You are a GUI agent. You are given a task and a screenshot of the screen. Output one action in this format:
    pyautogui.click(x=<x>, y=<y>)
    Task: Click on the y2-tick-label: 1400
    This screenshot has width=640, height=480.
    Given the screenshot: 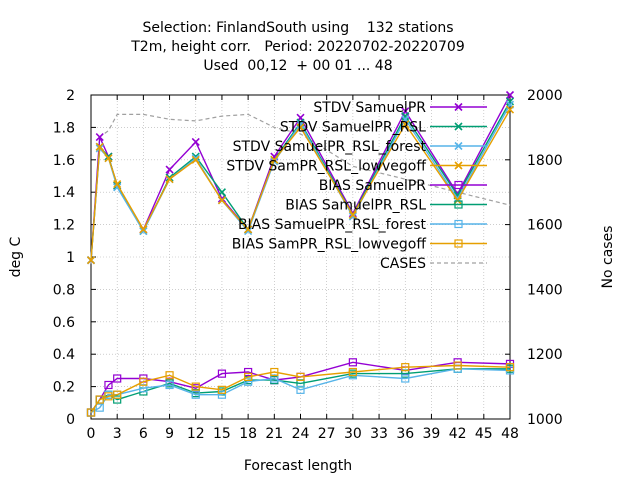 What is the action you would take?
    pyautogui.click(x=545, y=290)
    